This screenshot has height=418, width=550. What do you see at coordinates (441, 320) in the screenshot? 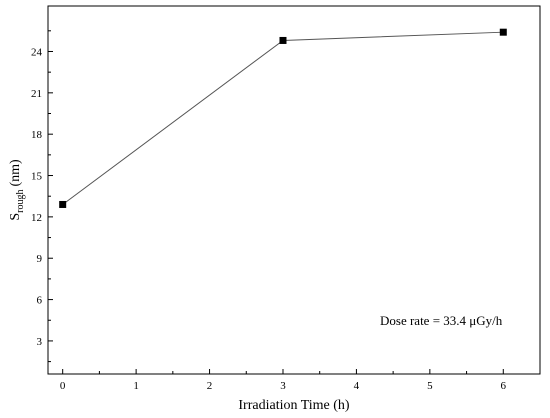
I see `dose-rate-annotation: Dose rate = 33.4 μGy/h` at bounding box center [441, 320].